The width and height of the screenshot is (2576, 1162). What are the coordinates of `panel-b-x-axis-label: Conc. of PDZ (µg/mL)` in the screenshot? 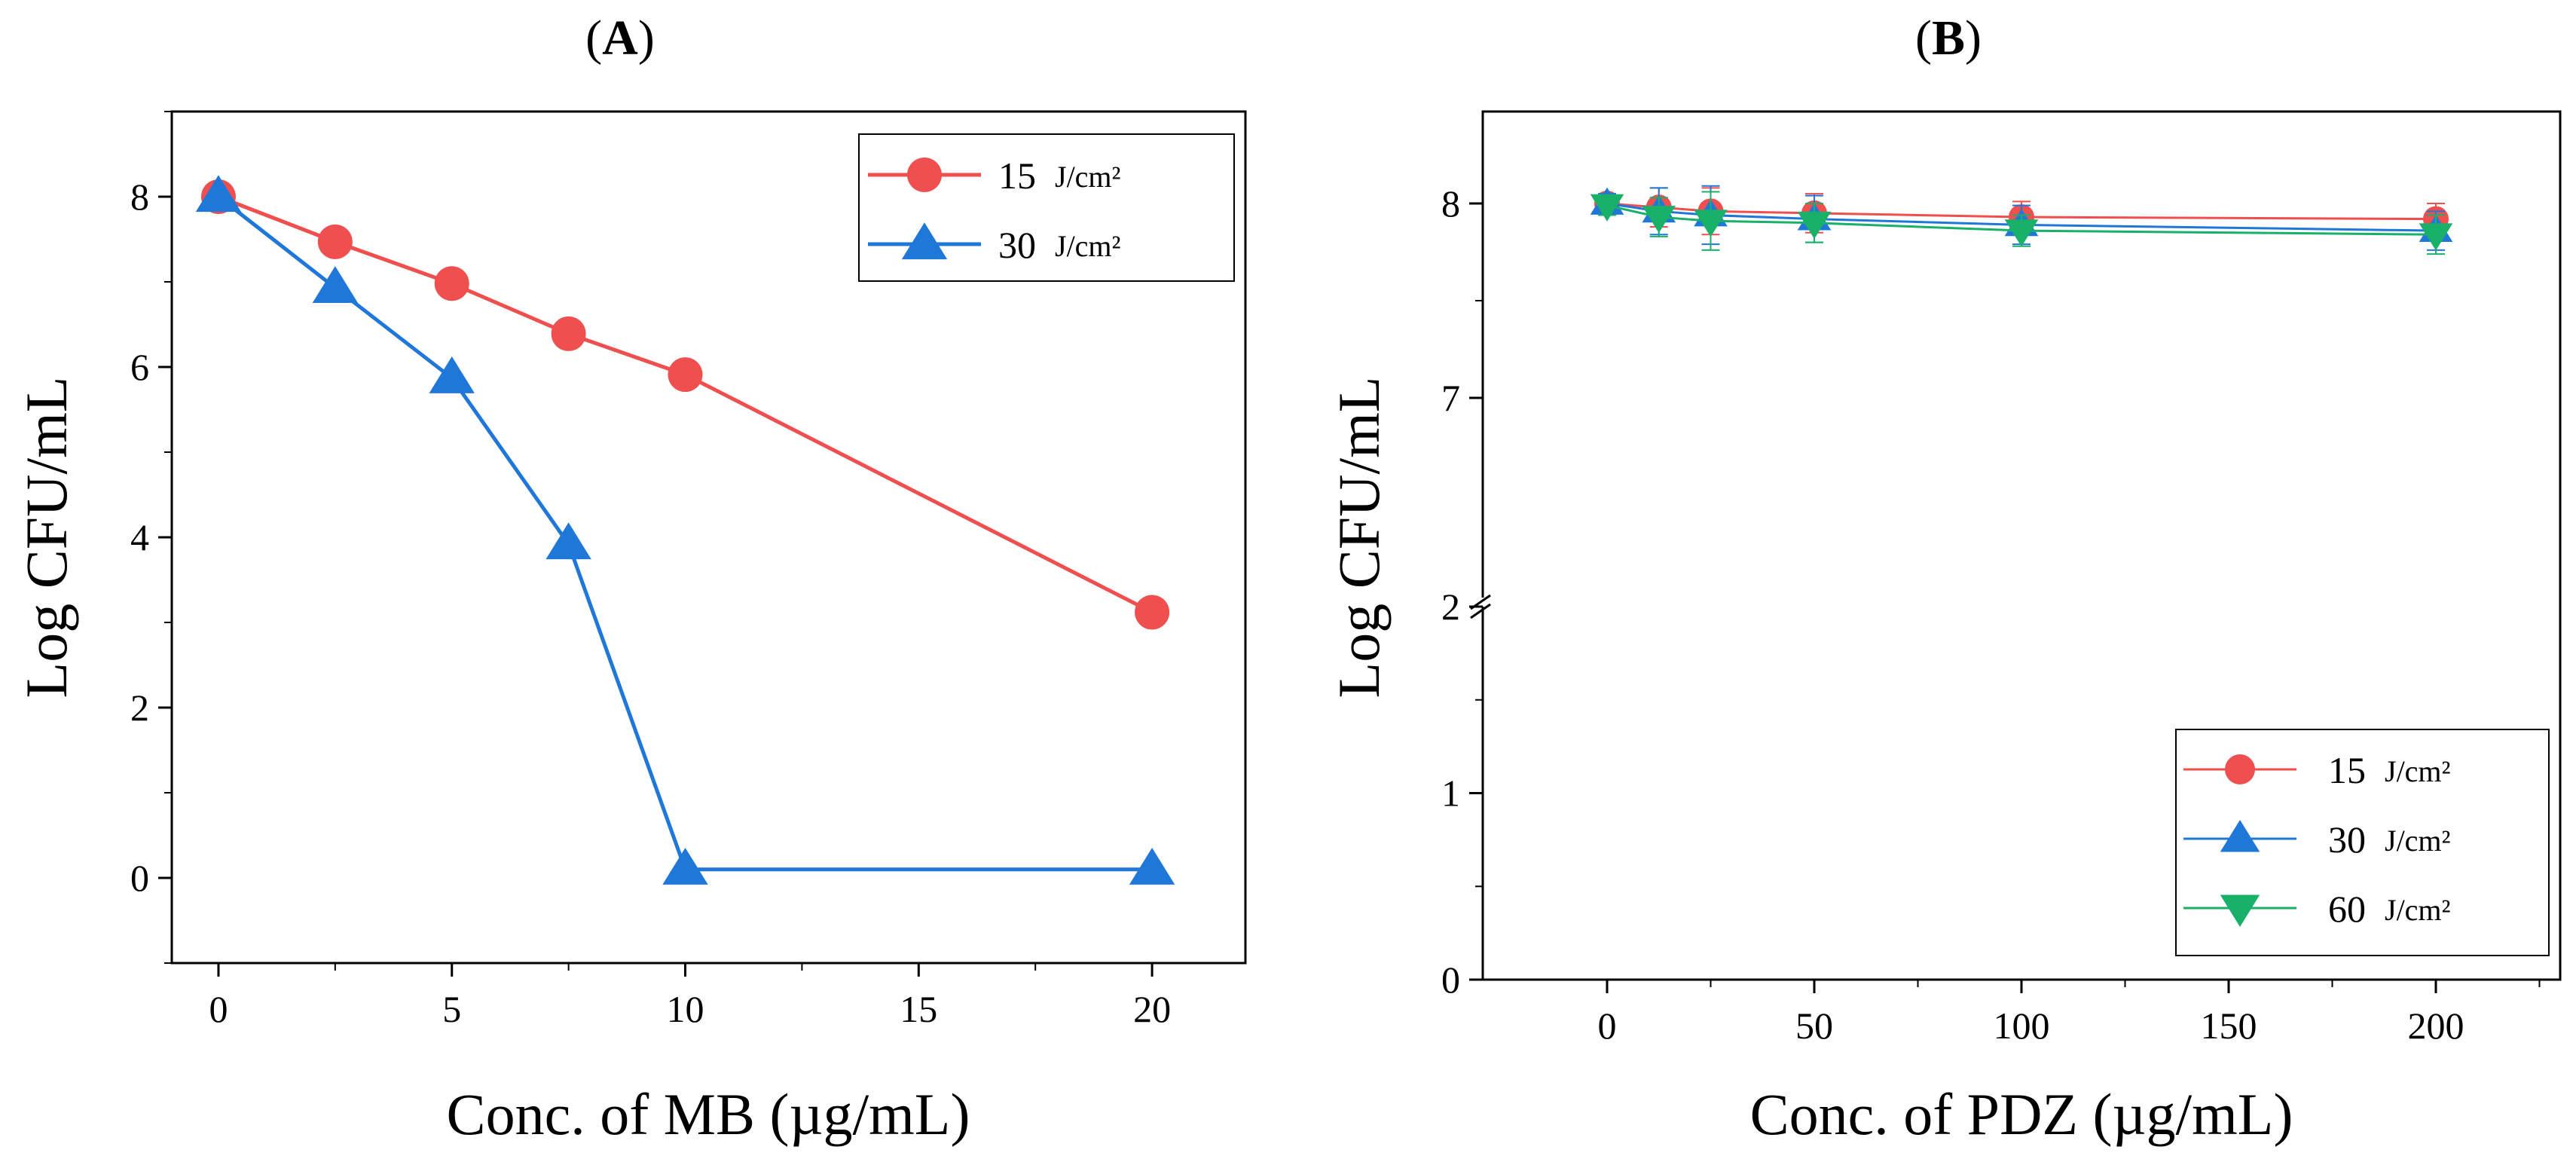 It's located at (2021, 1114).